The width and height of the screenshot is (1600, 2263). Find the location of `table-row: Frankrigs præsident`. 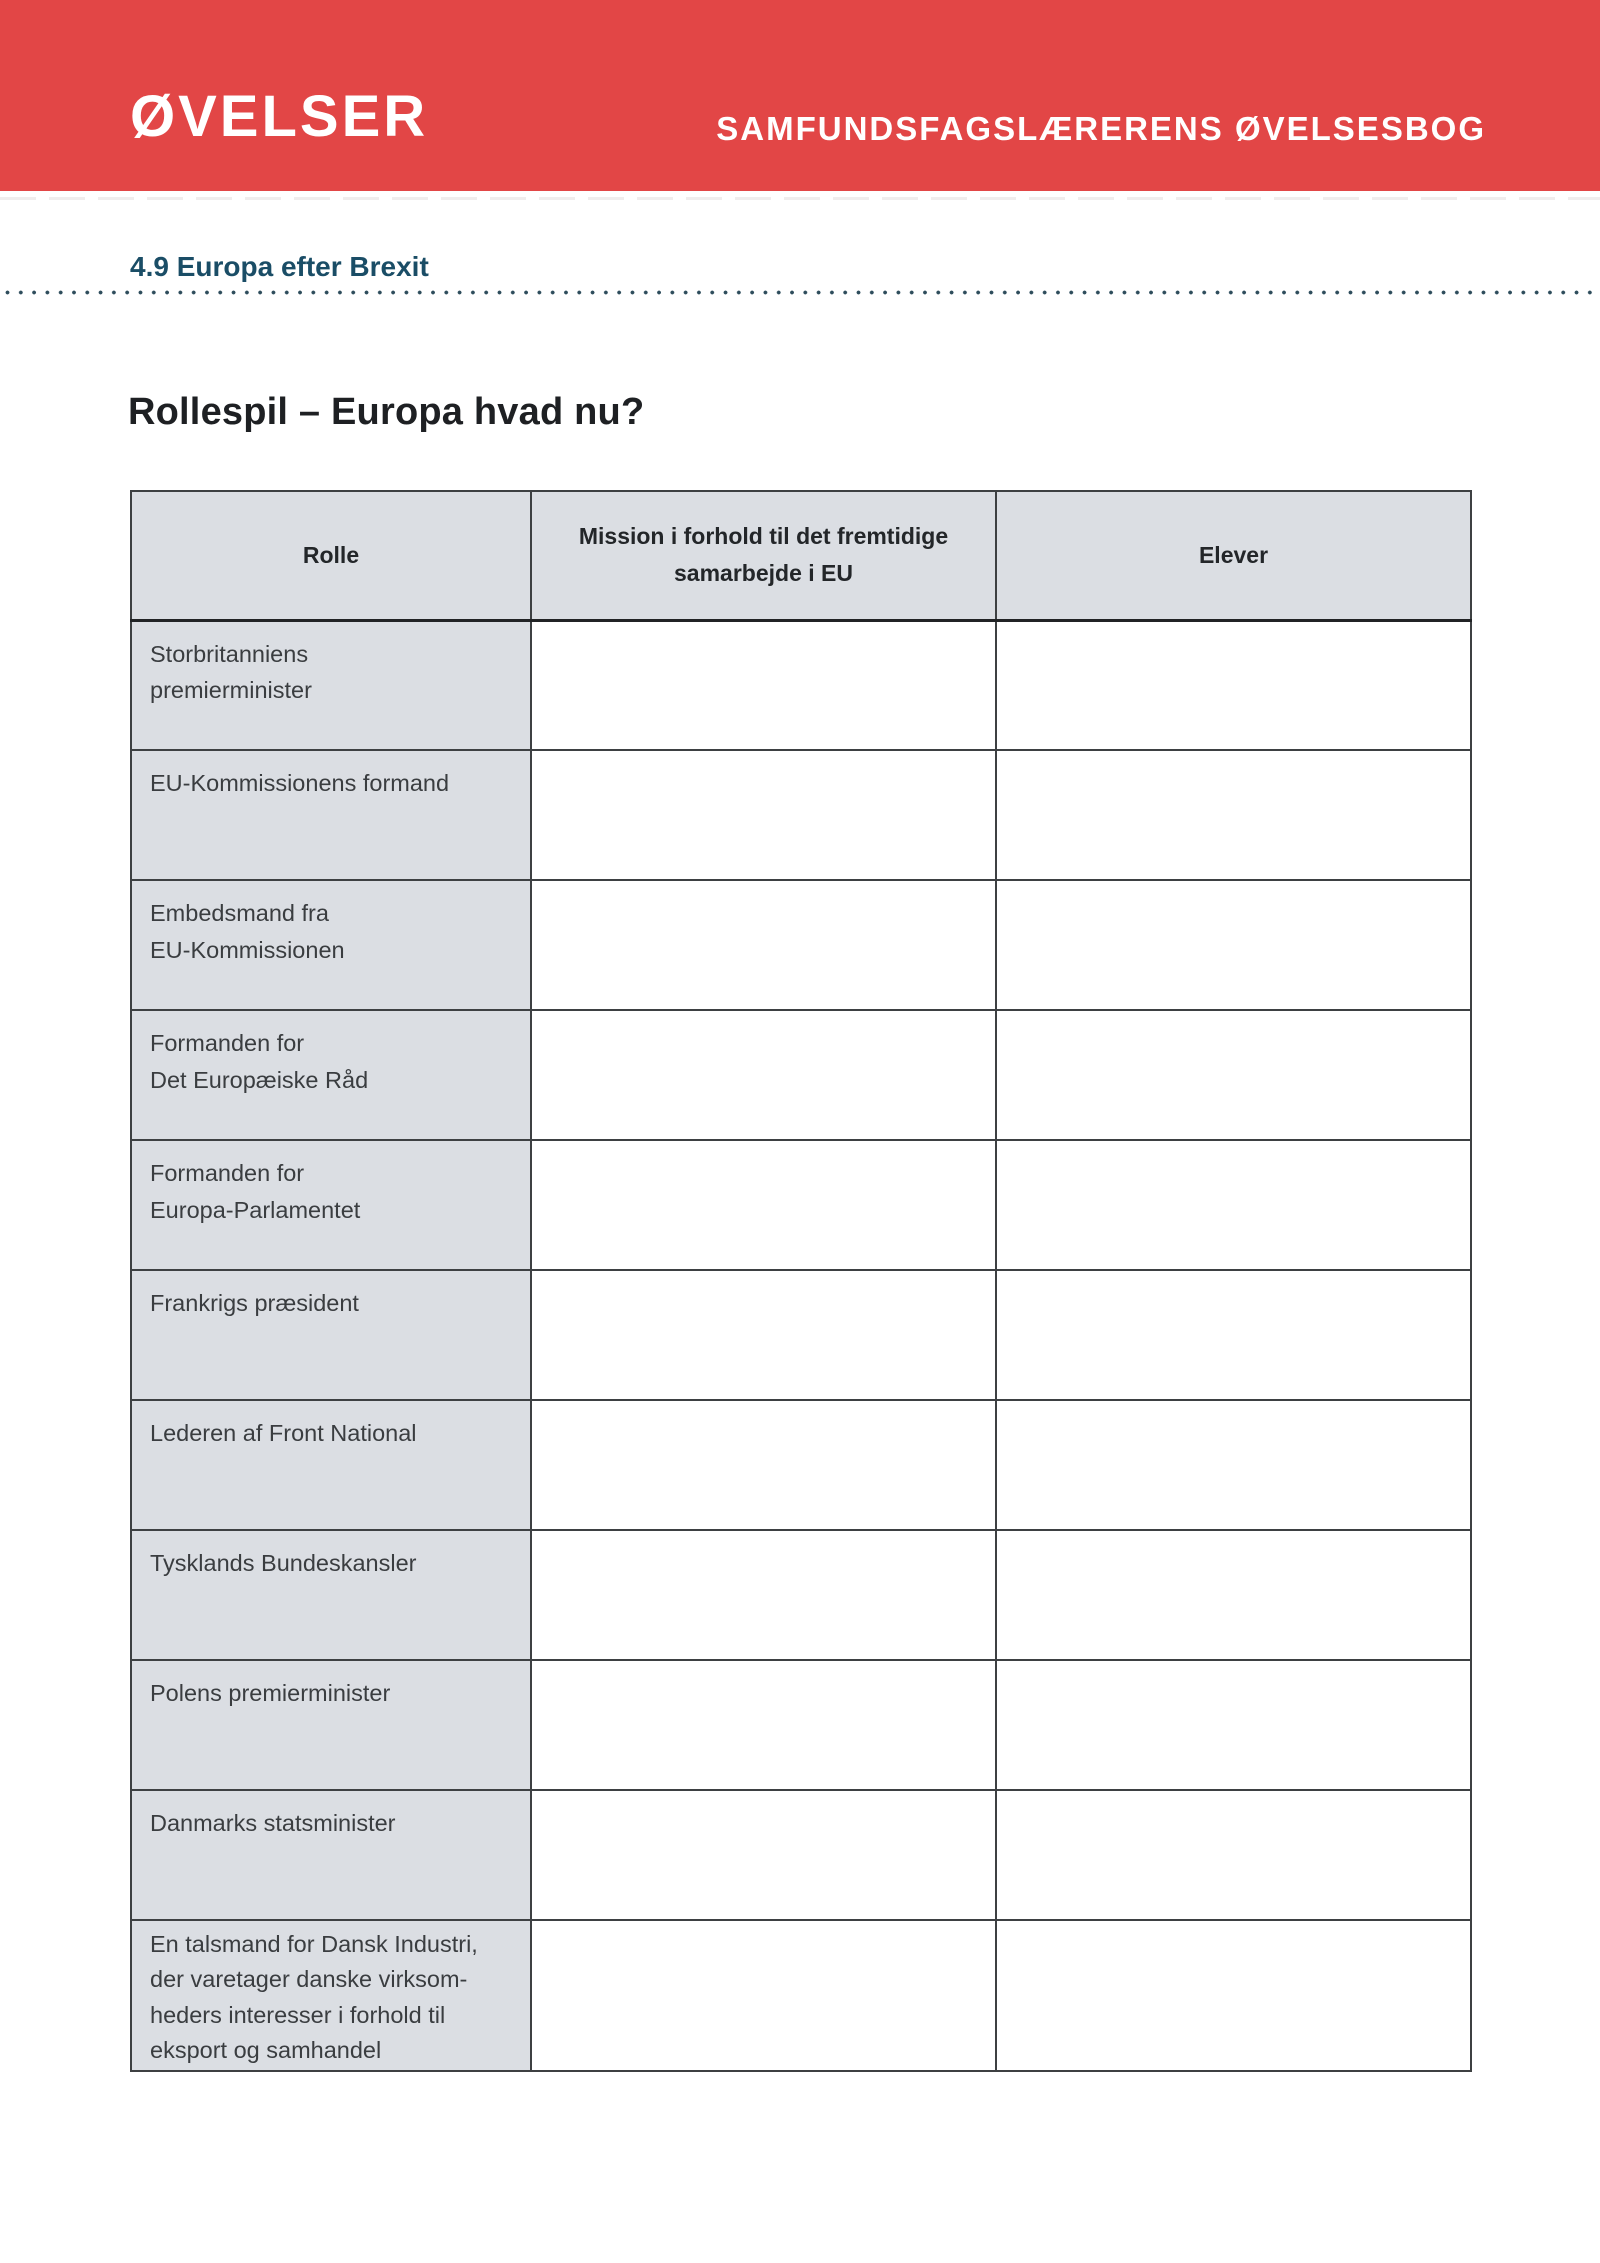

table-row: Frankrigs præsident is located at coordinates (801, 1335).